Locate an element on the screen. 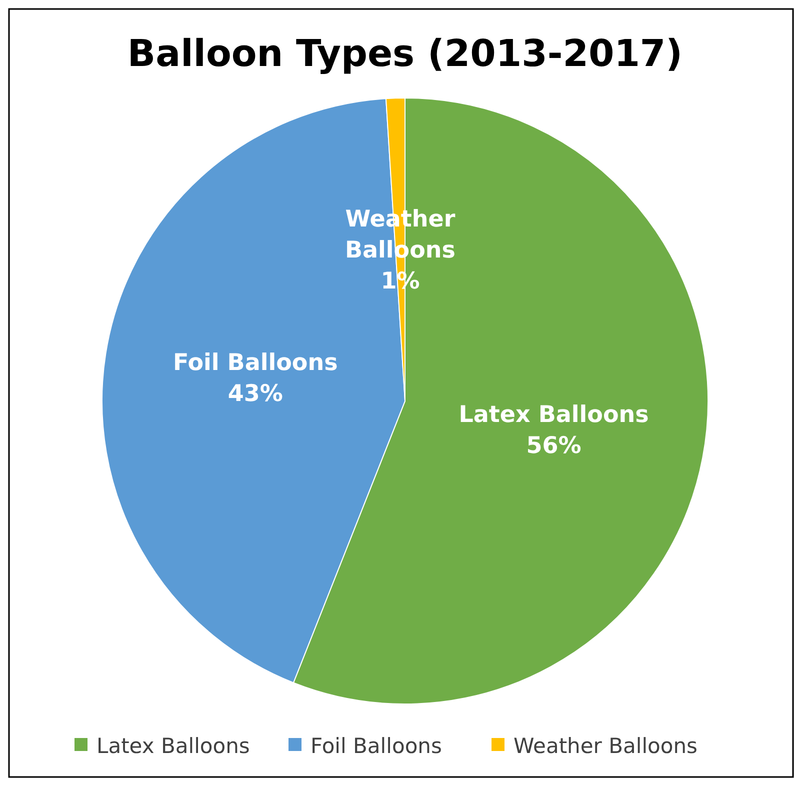 This screenshot has width=794, height=785. legend-label: Foil Balloons is located at coordinates (376, 746).